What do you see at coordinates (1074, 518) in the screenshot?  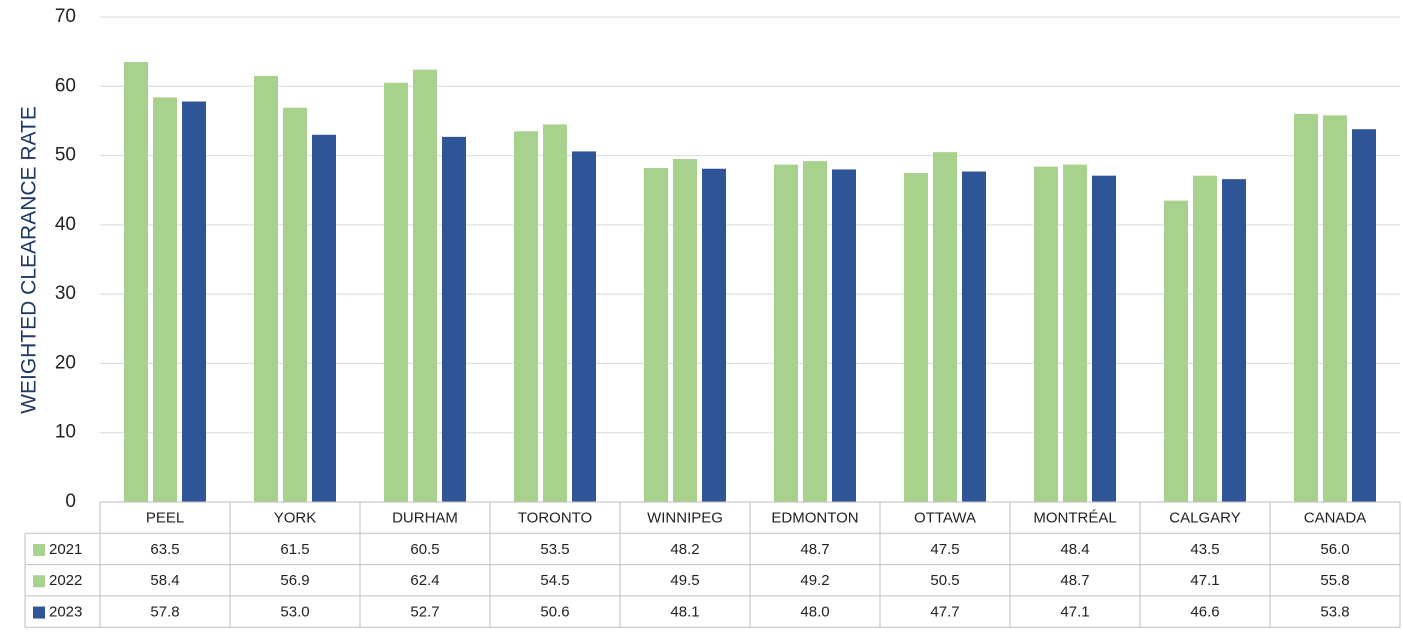 I see `x-tick-label: MONTRÉAL` at bounding box center [1074, 518].